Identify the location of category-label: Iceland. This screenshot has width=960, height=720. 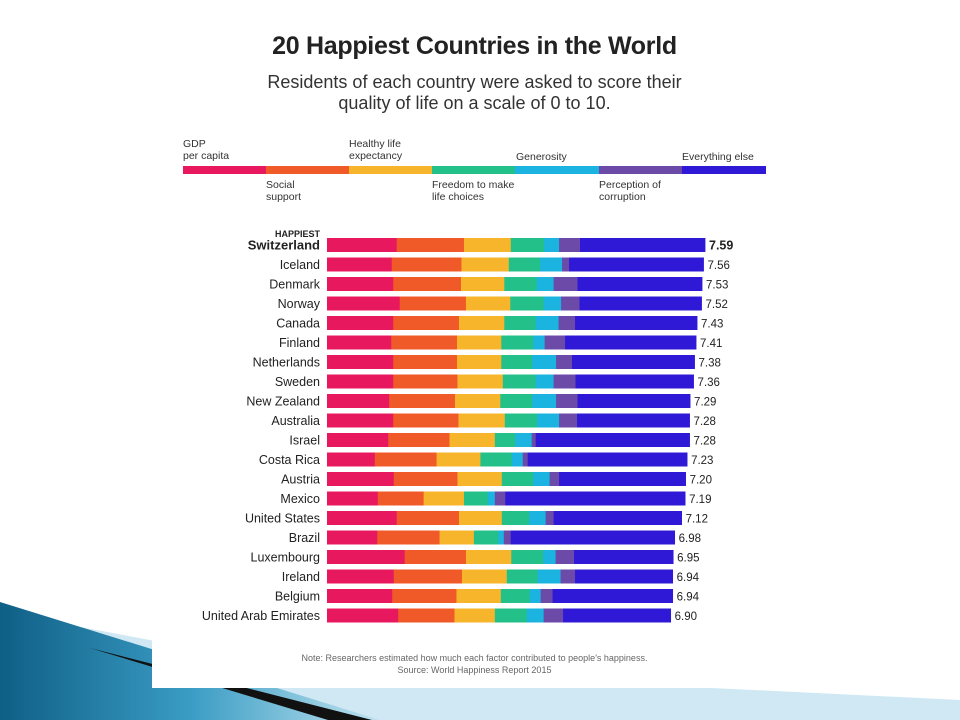
(300, 265).